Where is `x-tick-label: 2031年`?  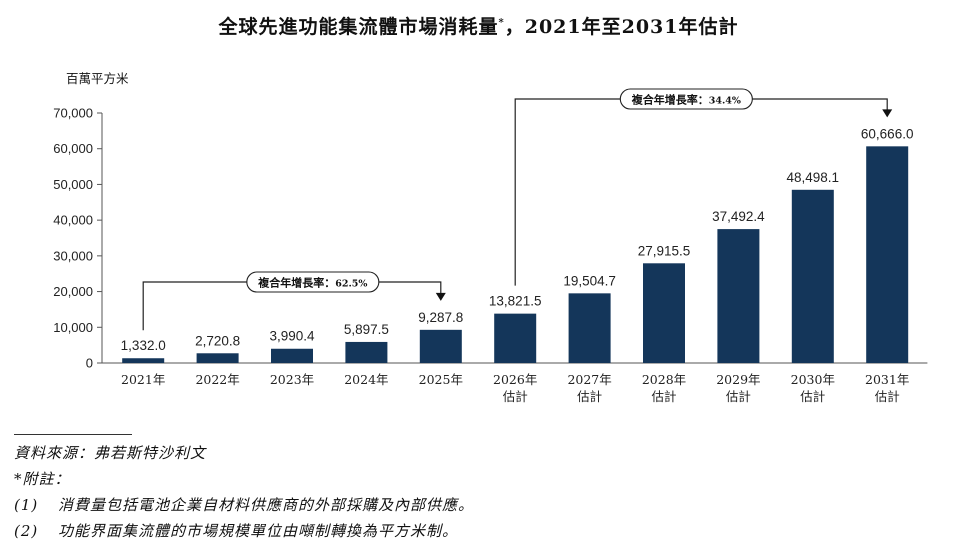 x-tick-label: 2031年 is located at coordinates (887, 379).